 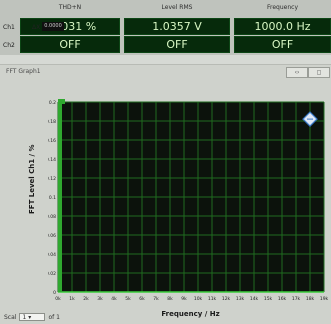 What do you see at coordinates (177, 44) in the screenshot?
I see `readout-level-ch2: OFF` at bounding box center [177, 44].